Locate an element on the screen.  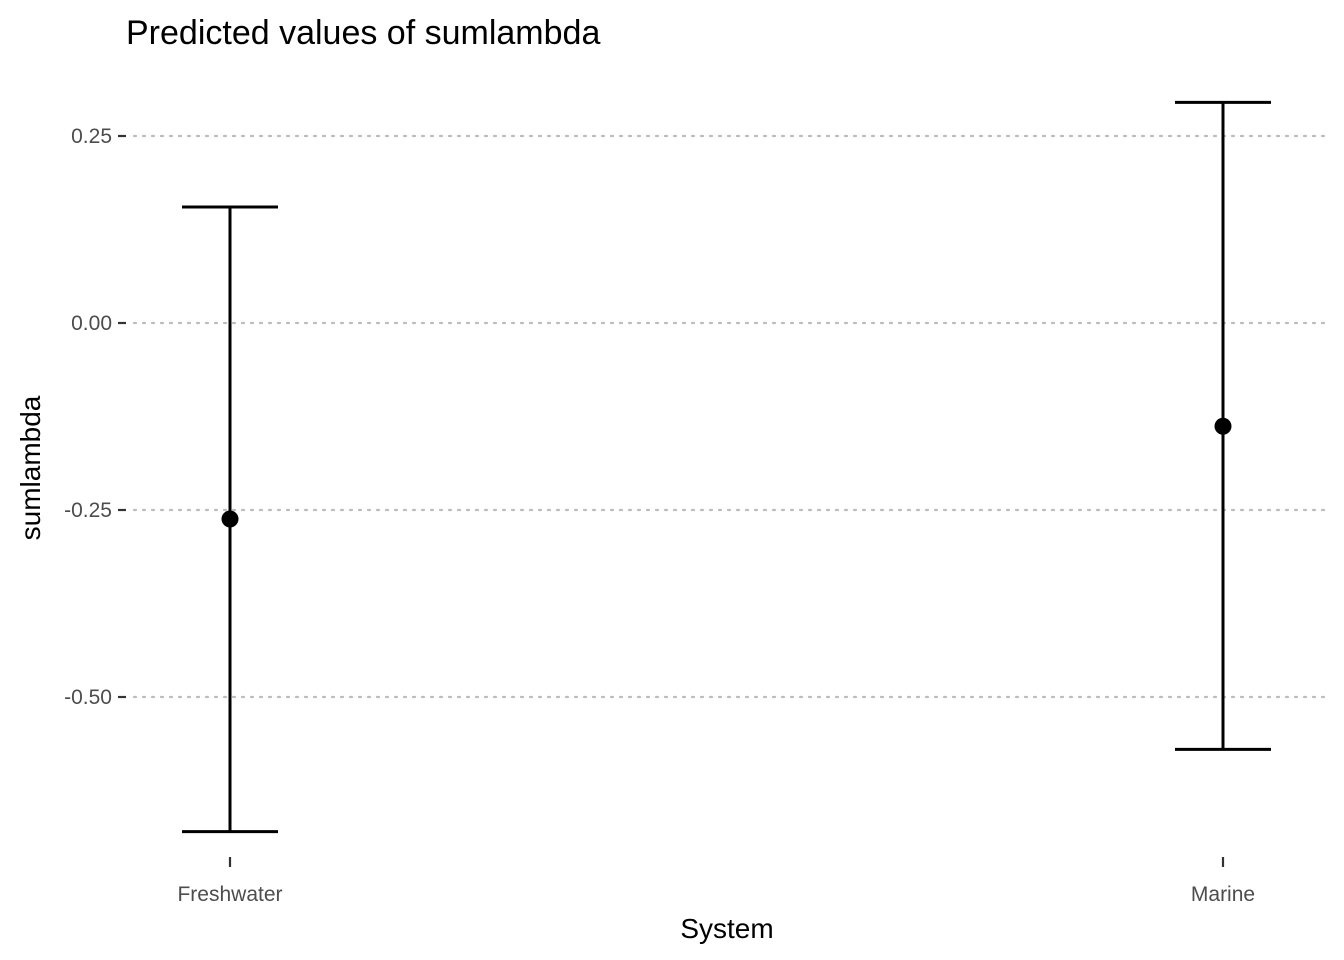
y-axis-title: sumlambda is located at coordinates (30, 467).